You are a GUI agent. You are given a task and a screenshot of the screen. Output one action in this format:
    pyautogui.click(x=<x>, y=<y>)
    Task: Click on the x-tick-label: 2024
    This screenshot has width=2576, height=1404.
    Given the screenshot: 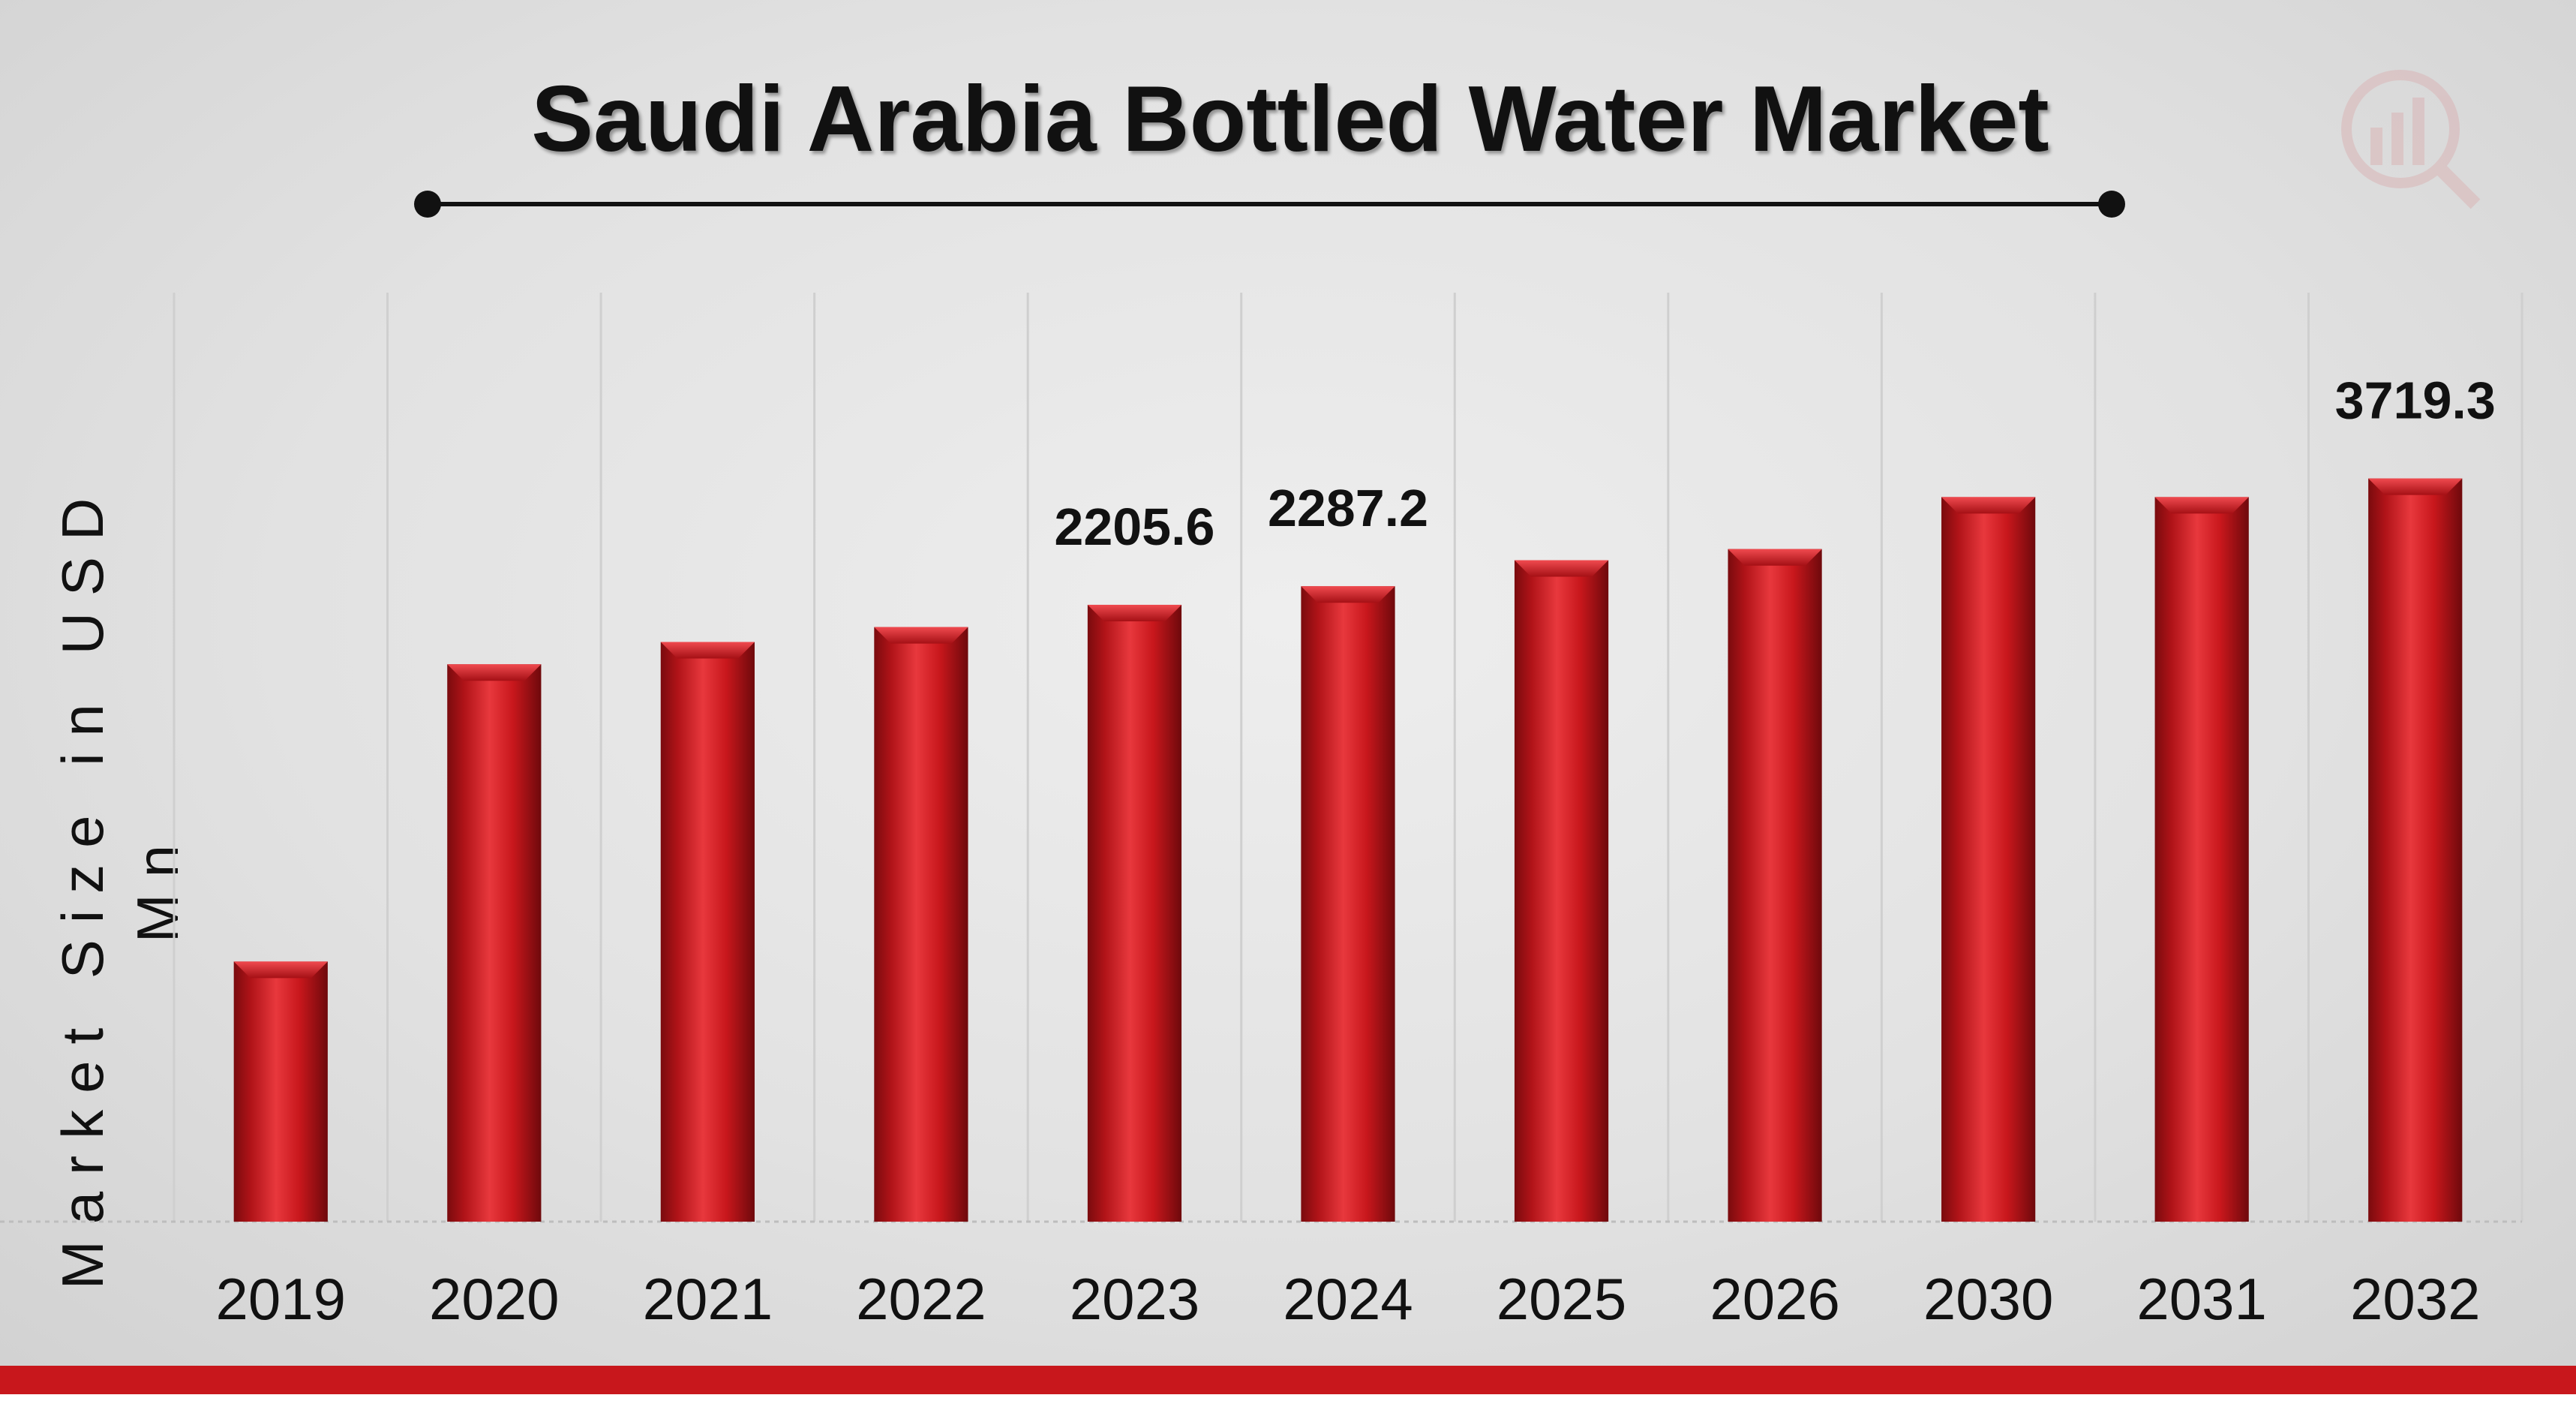 What is the action you would take?
    pyautogui.click(x=1348, y=1299)
    